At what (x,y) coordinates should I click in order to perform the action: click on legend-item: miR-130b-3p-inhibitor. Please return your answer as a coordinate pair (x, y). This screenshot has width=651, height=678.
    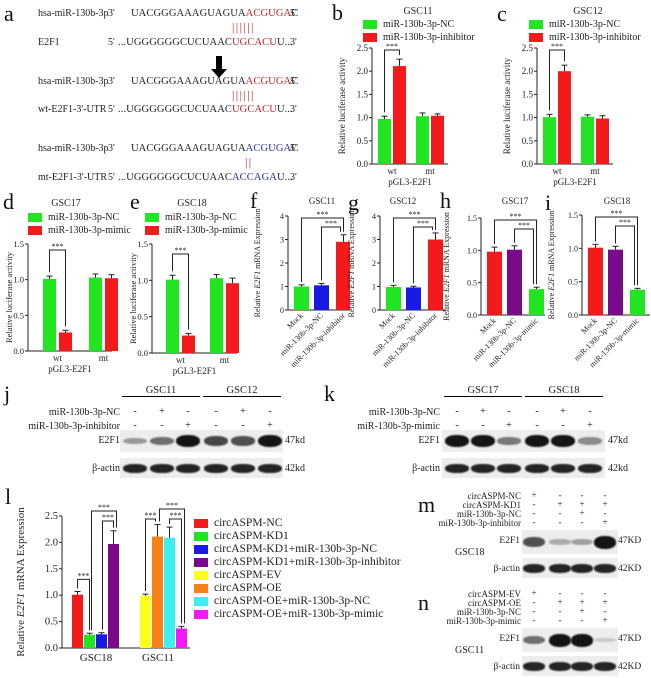
    Looking at the image, I should click on (419, 37).